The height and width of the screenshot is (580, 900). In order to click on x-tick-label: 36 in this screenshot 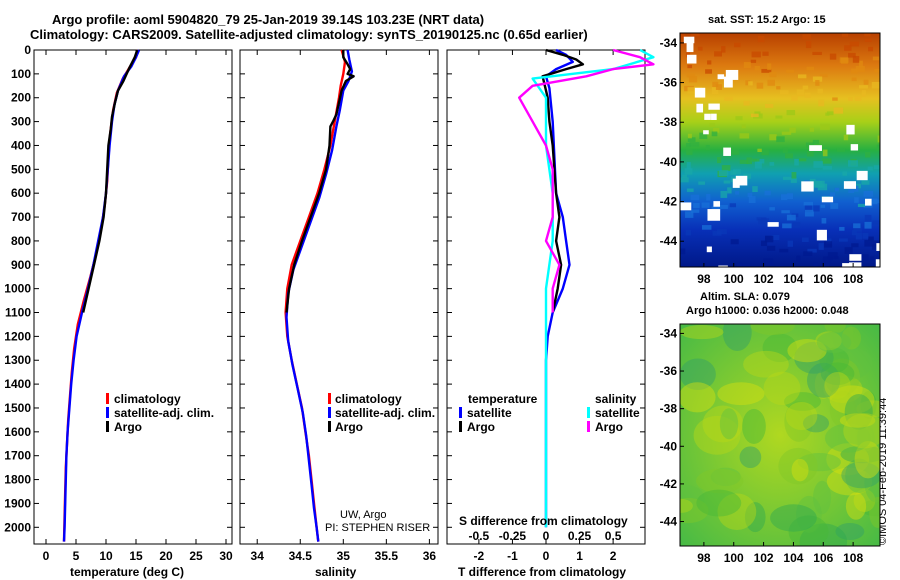, I will do `click(430, 556)`.